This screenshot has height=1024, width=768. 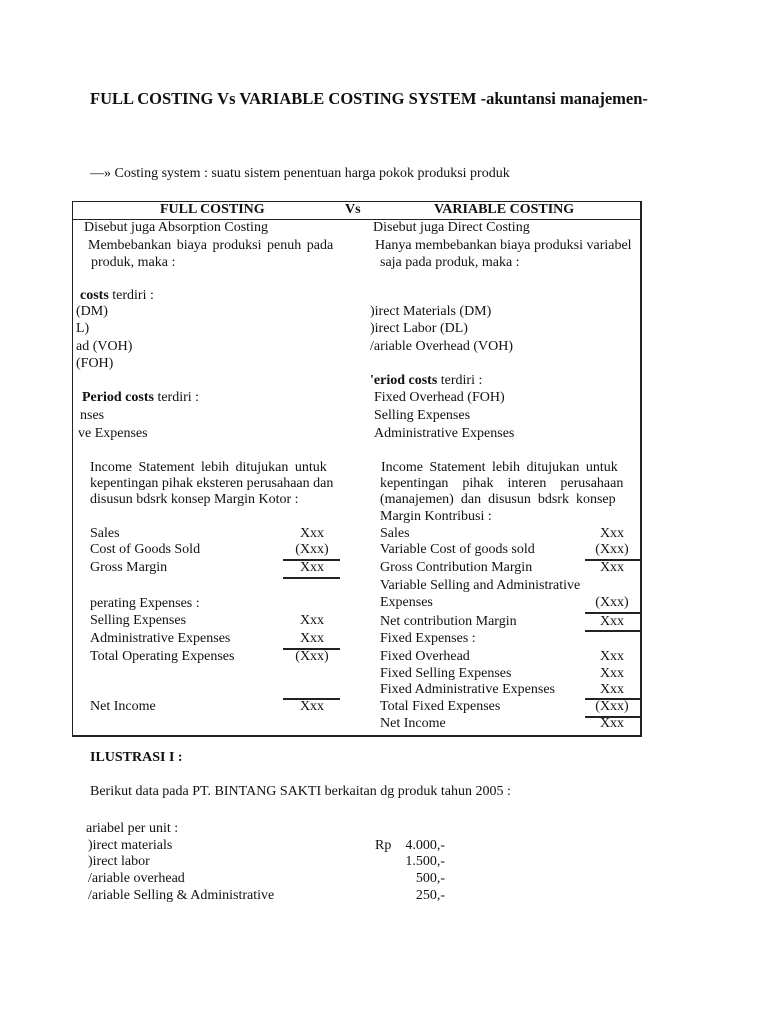 What do you see at coordinates (431, 311) in the screenshot?
I see `right-pc-item: )irect Materials (DM)` at bounding box center [431, 311].